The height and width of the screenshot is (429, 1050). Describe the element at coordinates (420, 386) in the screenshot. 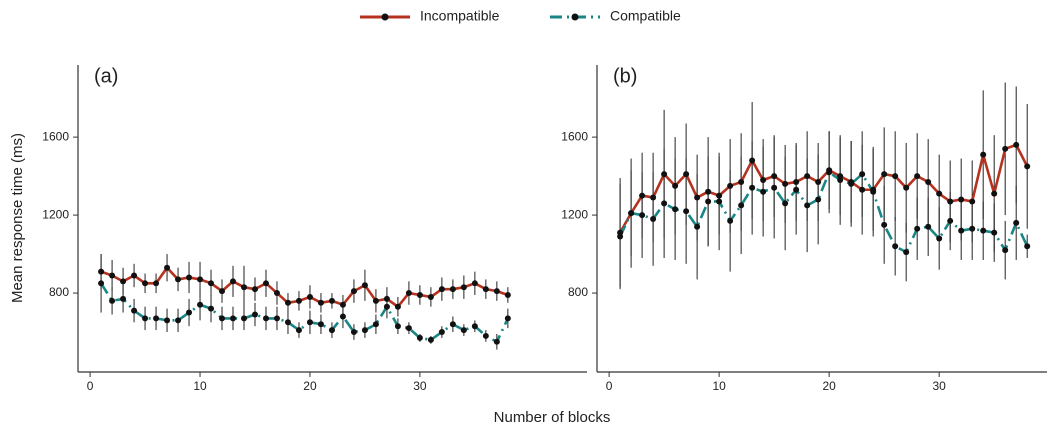

I see `x-tick-label: 30` at that location.